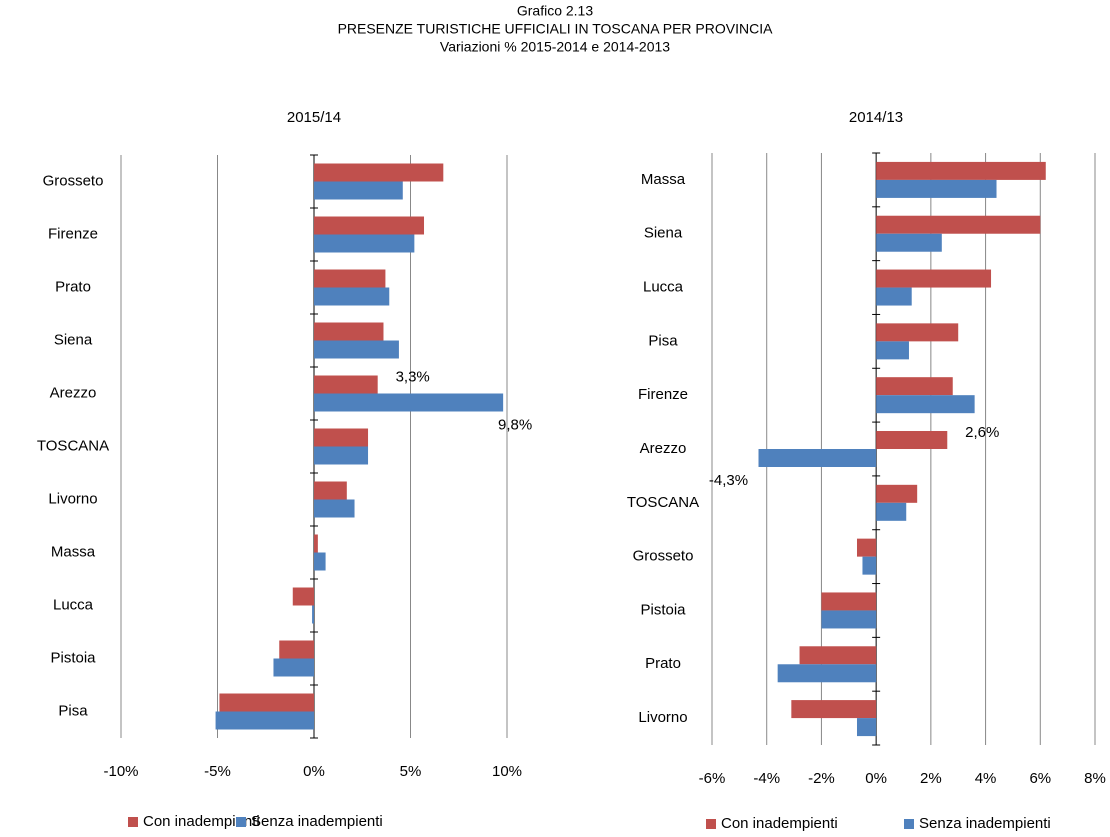 The height and width of the screenshot is (837, 1110). Describe the element at coordinates (120, 771) in the screenshot. I see `x-tick-label: -10%` at that location.